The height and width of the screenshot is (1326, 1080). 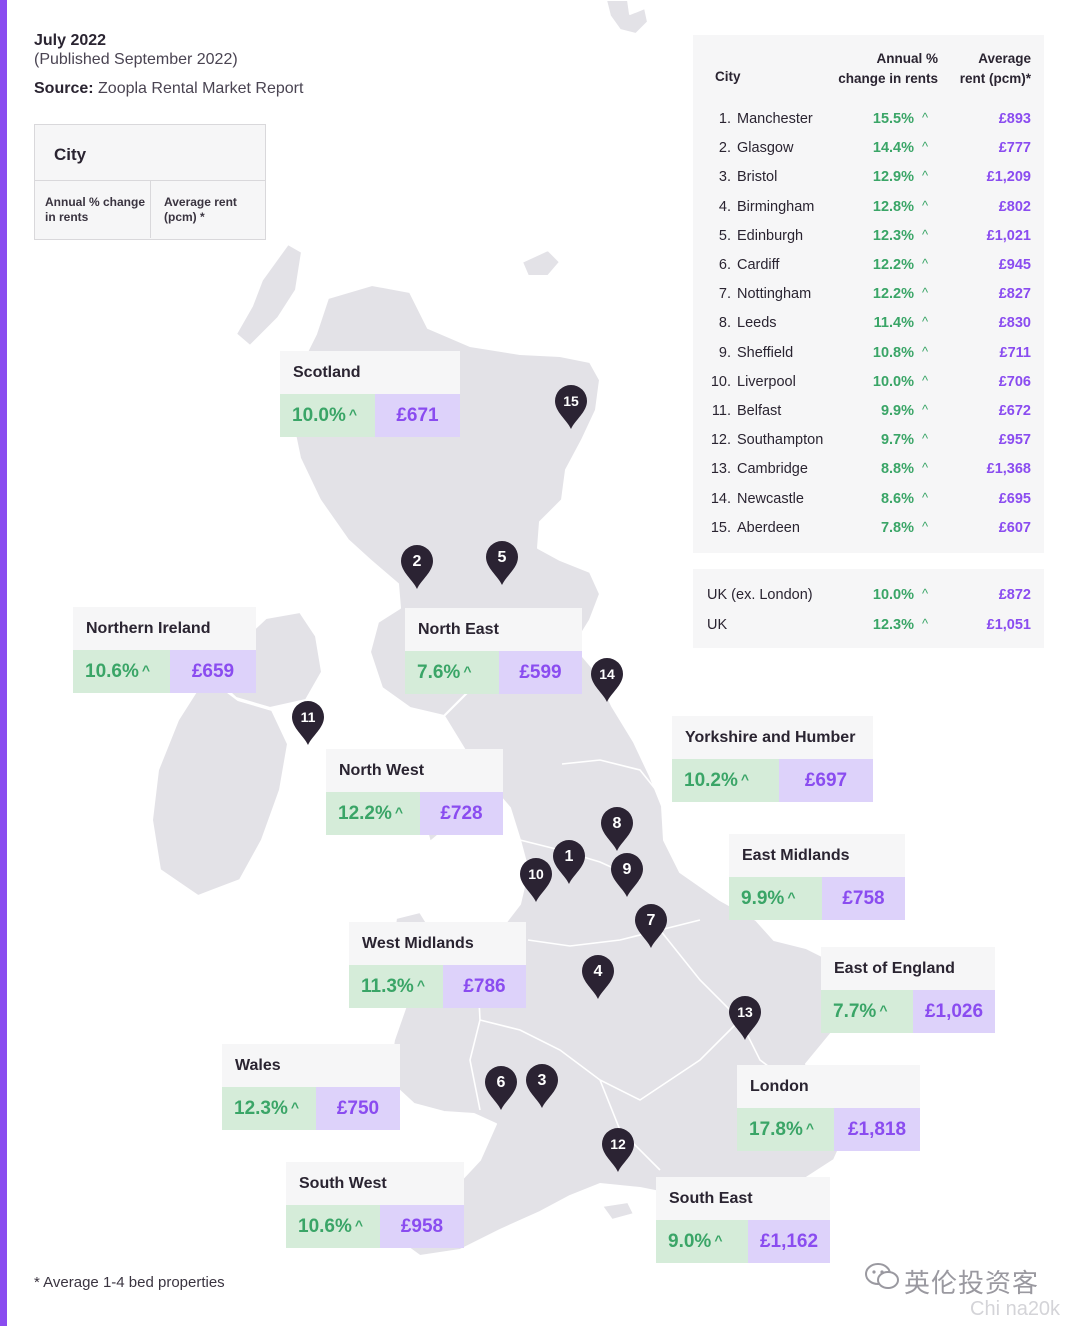 I want to click on city-name: Glasgow, so click(x=765, y=148).